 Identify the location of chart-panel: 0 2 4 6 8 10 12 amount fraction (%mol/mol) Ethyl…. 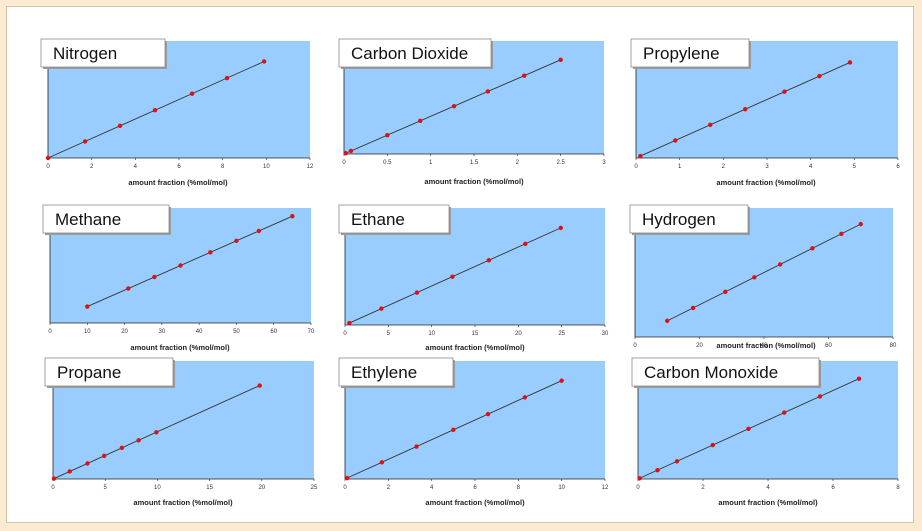
(473, 432).